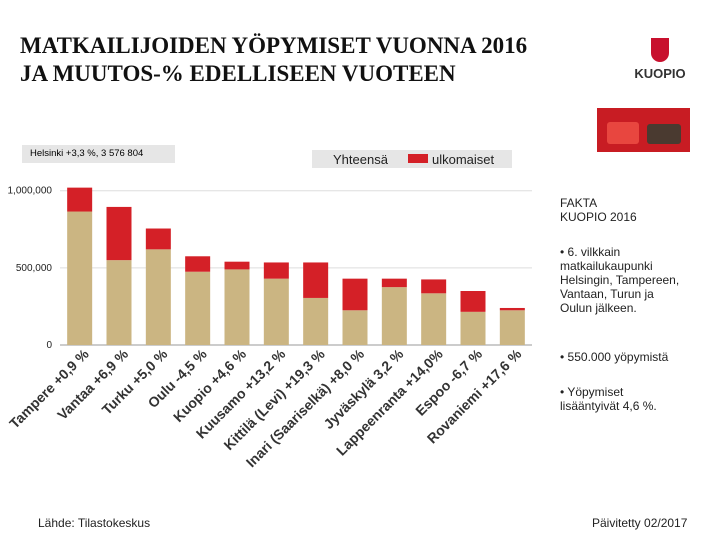 Image resolution: width=720 pixels, height=540 pixels. Describe the element at coordinates (660, 73) in the screenshot. I see `logo-text: KUOPIO` at that location.